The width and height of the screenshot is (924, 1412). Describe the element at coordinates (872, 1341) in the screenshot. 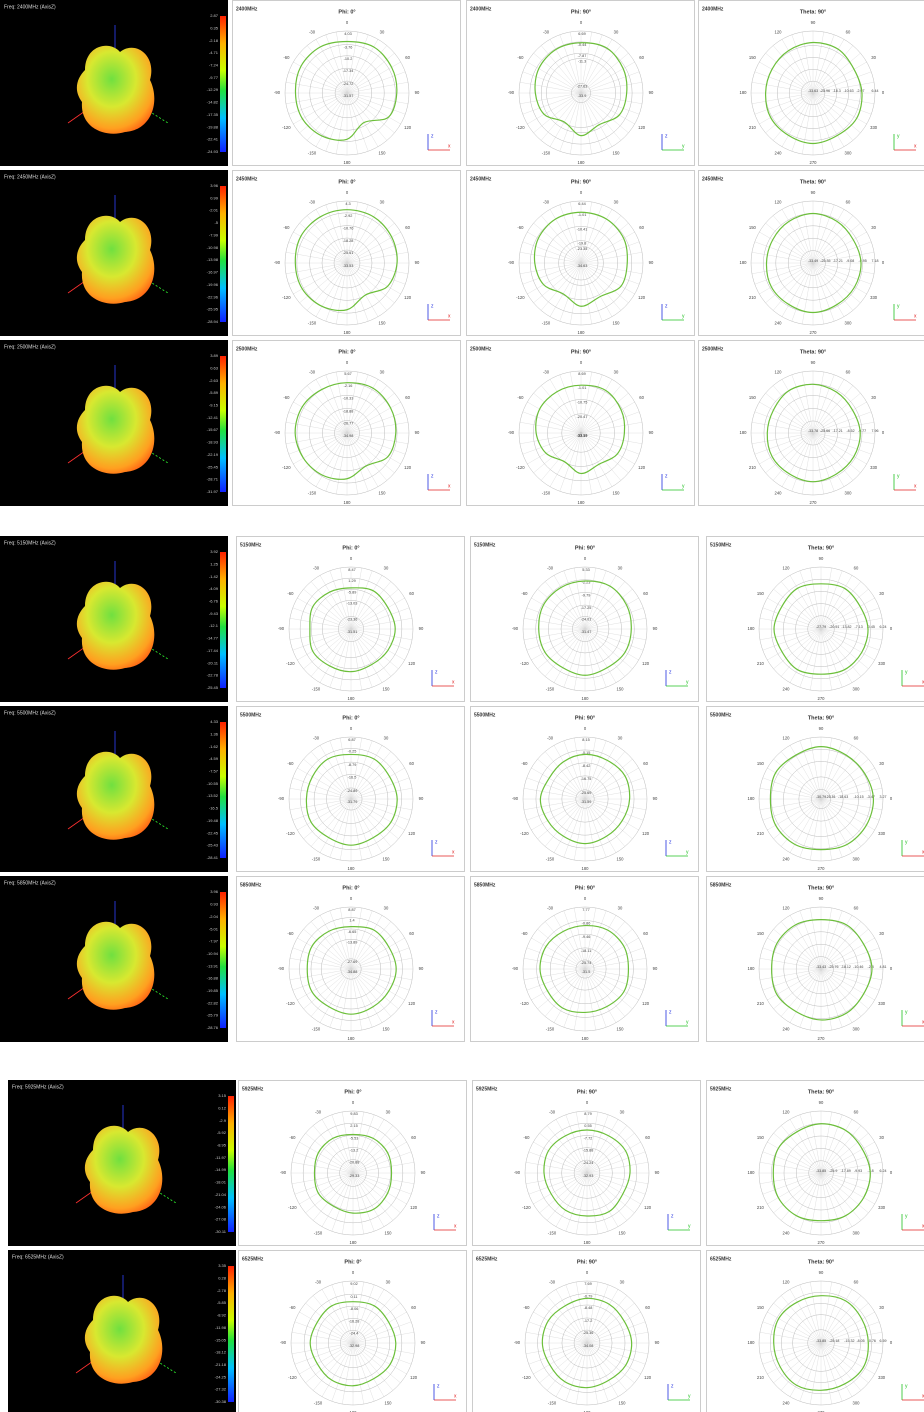

I see `ring-label: -0.76` at that location.